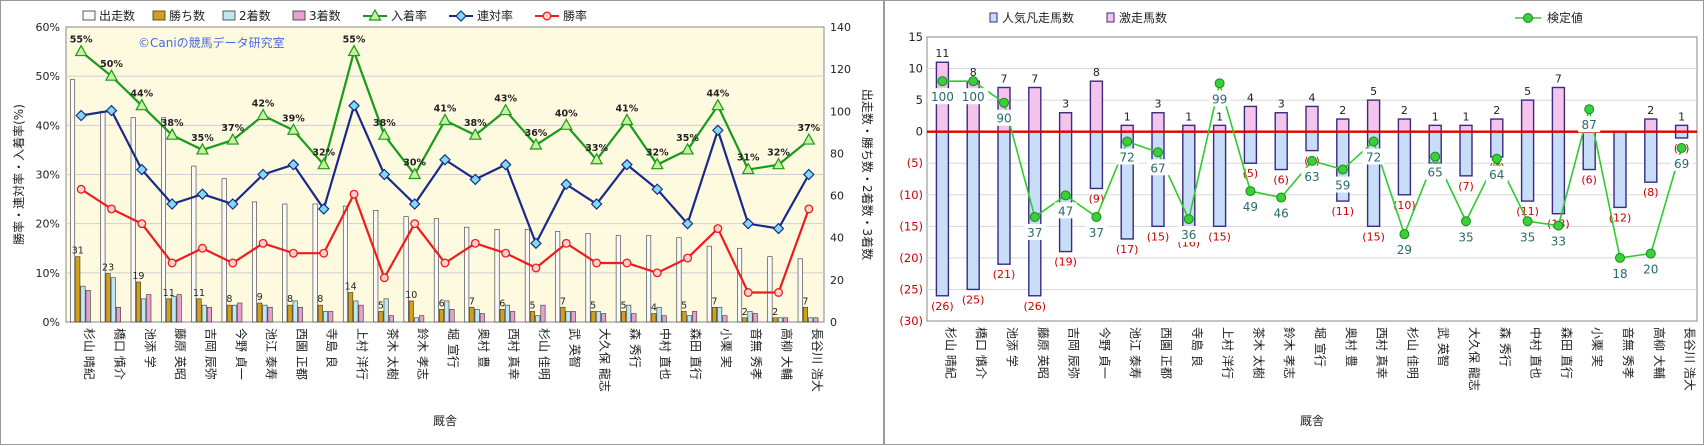 This screenshot has width=1704, height=446. I want to click on category-label: 森田 直行, so click(1566, 353).